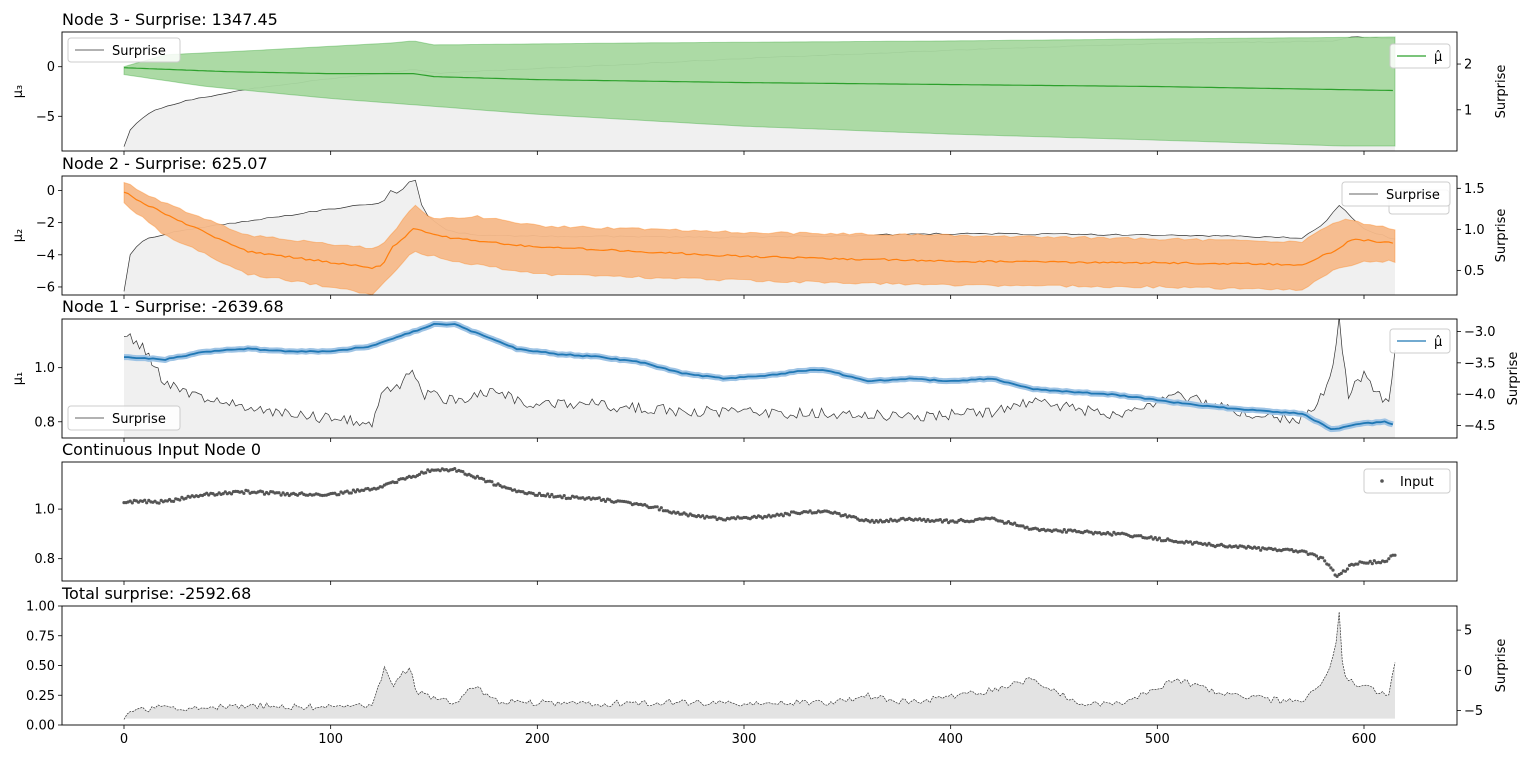  I want to click on y-right-tick-label: 1.5, so click(1474, 189).